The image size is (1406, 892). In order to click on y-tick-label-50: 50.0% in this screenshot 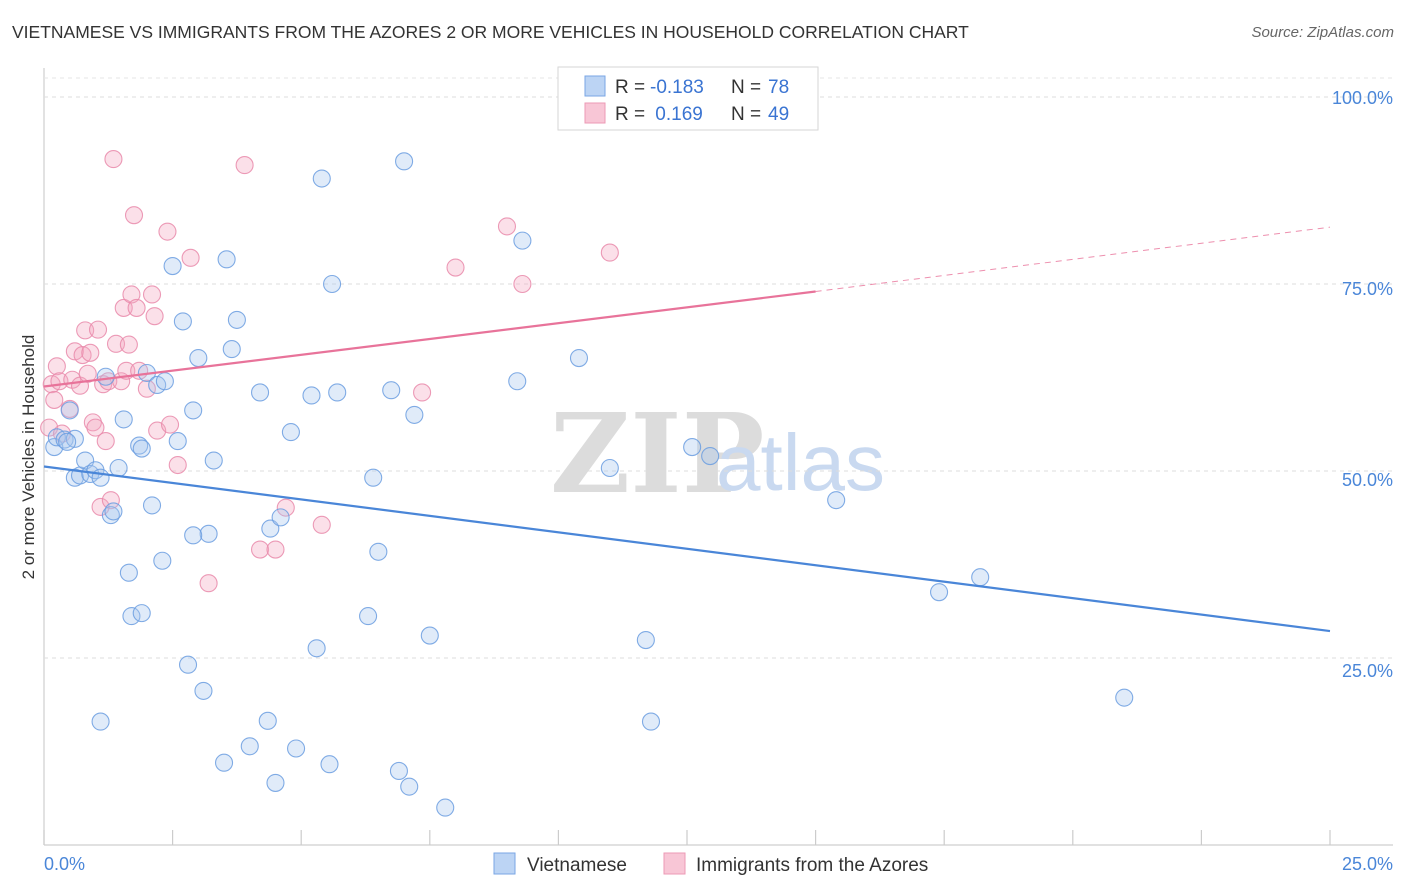, I will do `click(1367, 480)`.